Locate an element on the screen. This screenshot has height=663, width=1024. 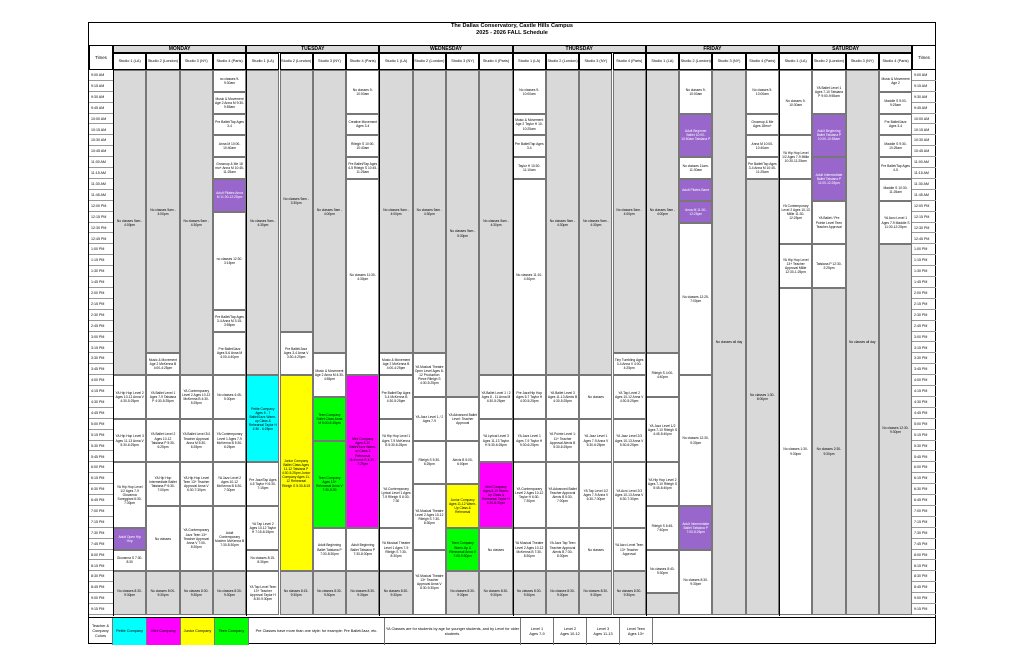
class-cell: Tatsiana P 12:30-2:25pm is located at coordinates (829, 266).